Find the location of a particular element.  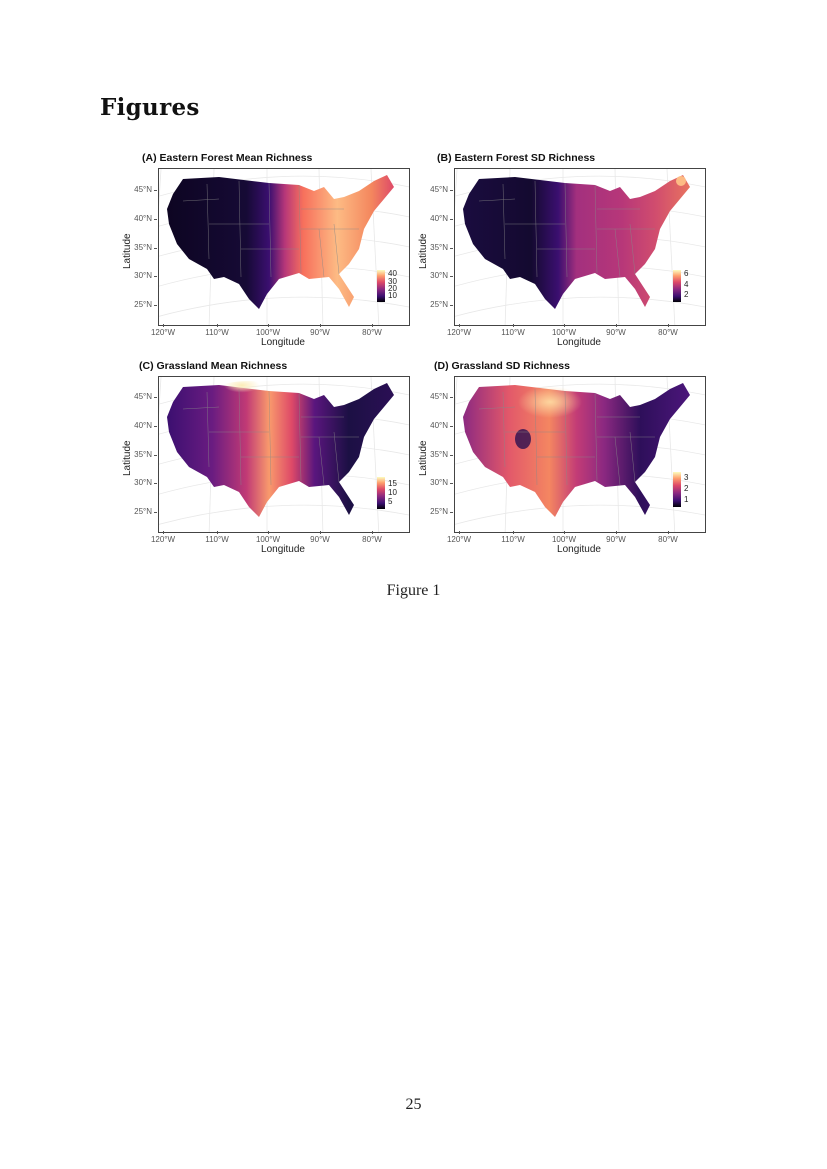

panel-d: (D) Grassland SD Richness is located at coordinates (552, 460).